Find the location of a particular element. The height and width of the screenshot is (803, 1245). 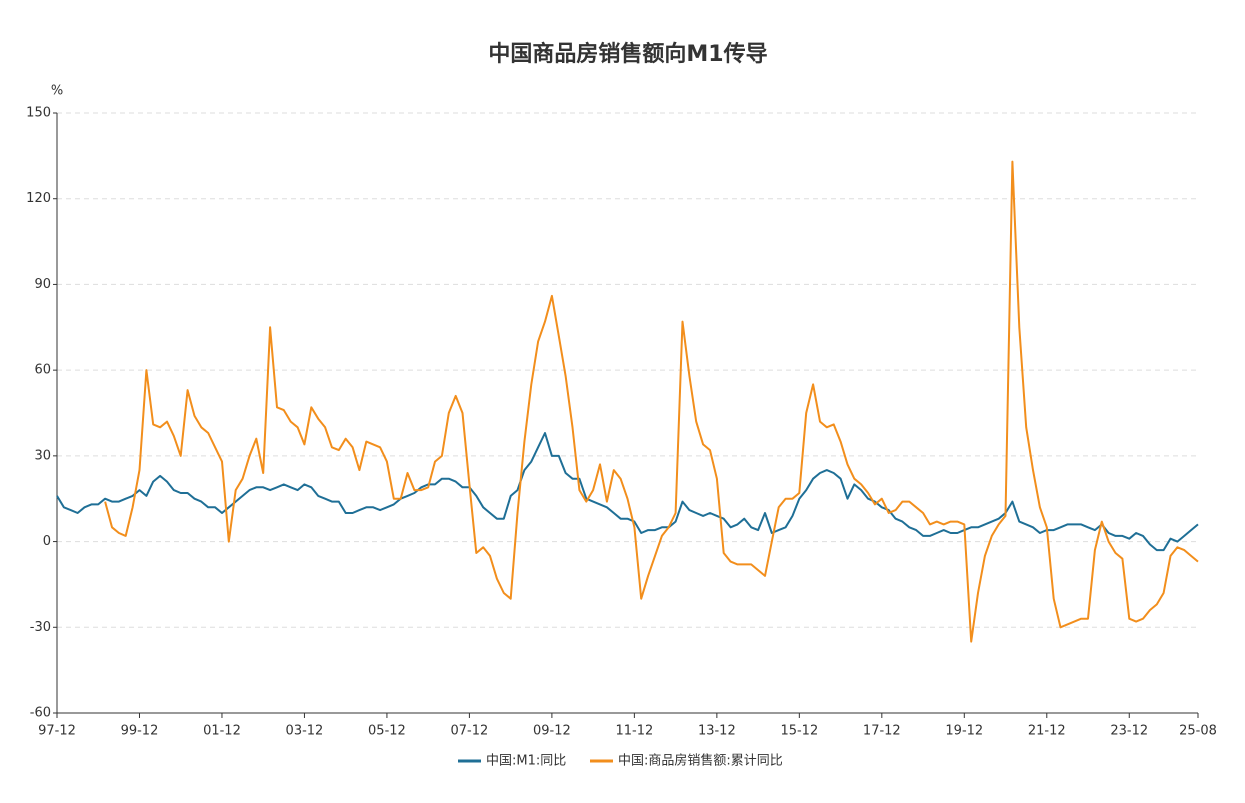

x-tick-label: 21-12 is located at coordinates (1047, 731).